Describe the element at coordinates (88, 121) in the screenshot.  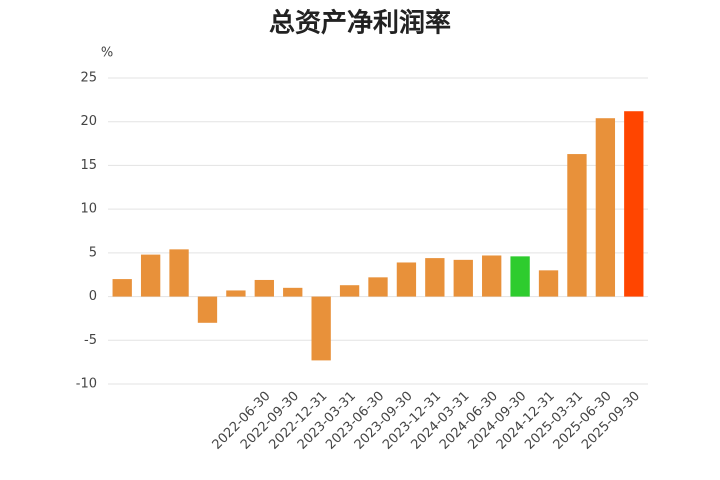
I see `y-tick-label: 20` at that location.